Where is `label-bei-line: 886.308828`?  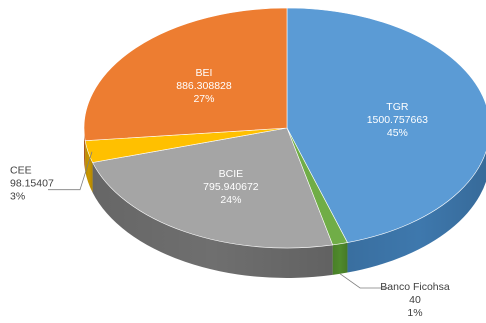
label-bei-line: 886.308828 is located at coordinates (204, 86).